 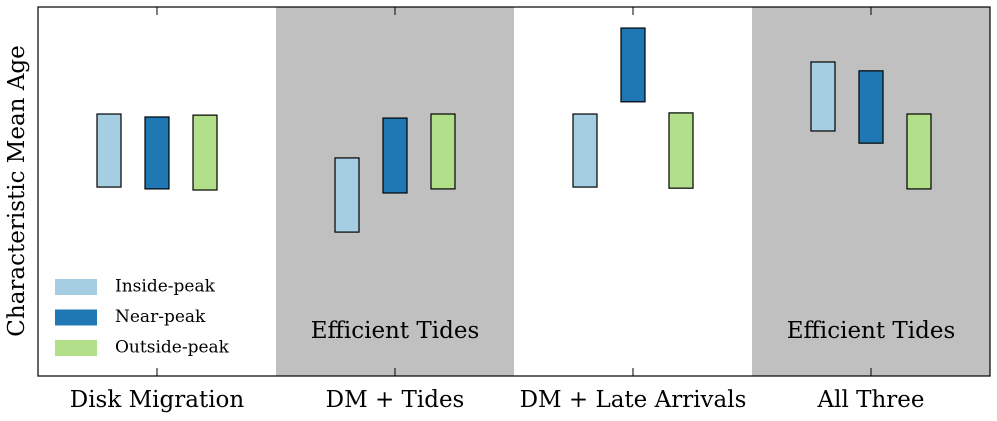 I want to click on x-tick-label: Disk Migration, so click(x=157, y=400).